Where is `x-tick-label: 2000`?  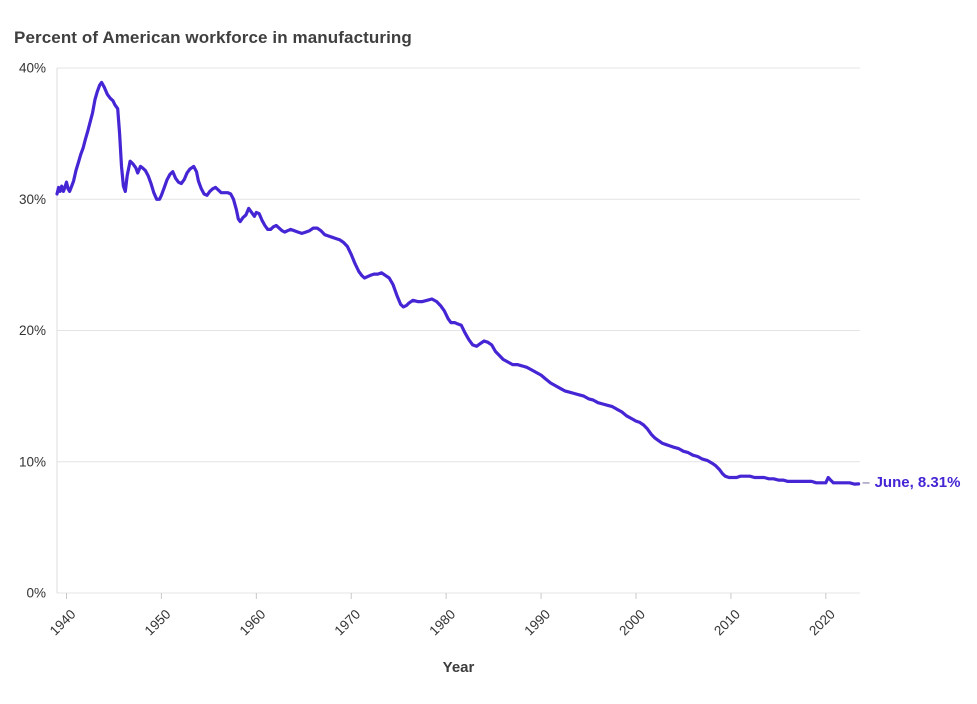
x-tick-label: 2000 is located at coordinates (632, 623).